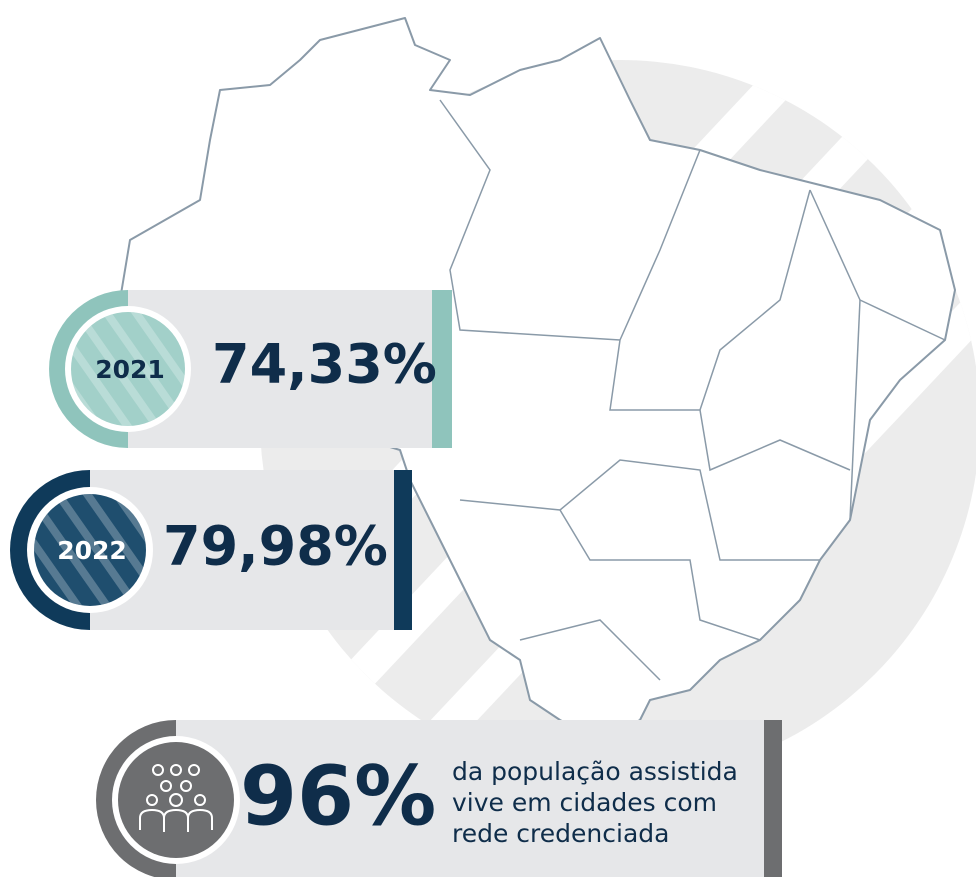 The image size is (976, 877). What do you see at coordinates (338, 796) in the screenshot?
I see `percentage: 96%` at bounding box center [338, 796].